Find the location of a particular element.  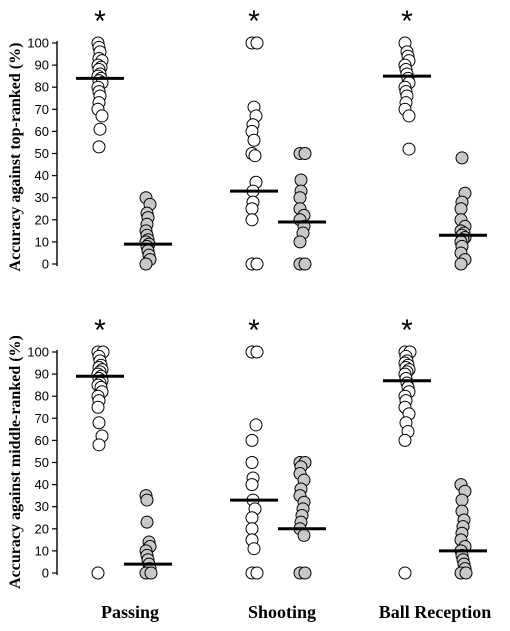

category-label-passing: Passing is located at coordinates (130, 612).